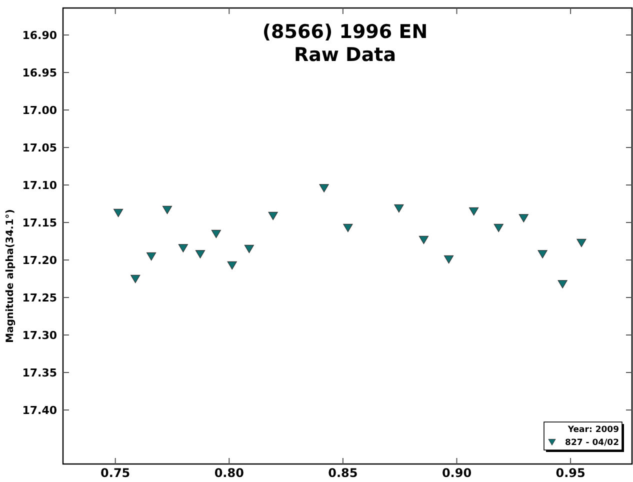 The height and width of the screenshot is (482, 633). I want to click on y-tick-label: 16.95, so click(39, 73).